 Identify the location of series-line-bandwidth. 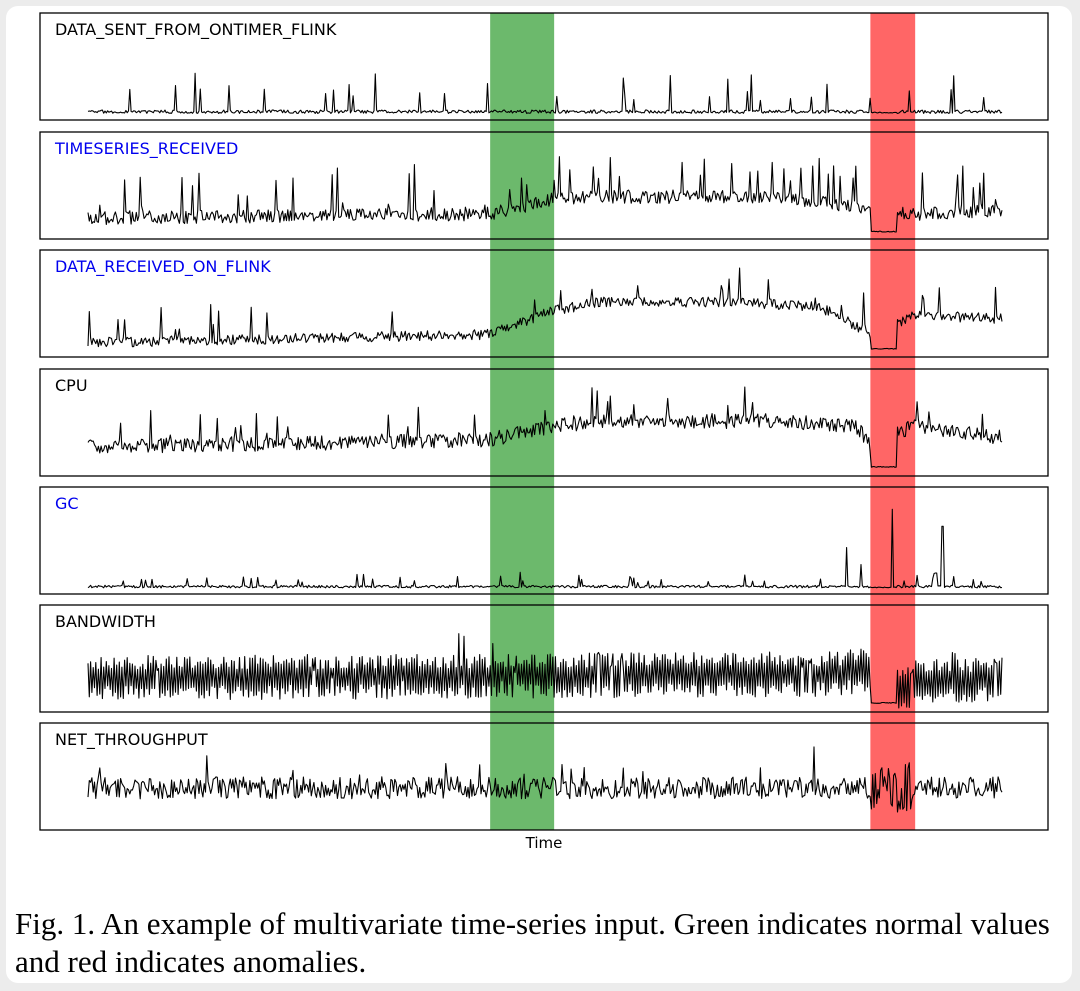
(545, 671).